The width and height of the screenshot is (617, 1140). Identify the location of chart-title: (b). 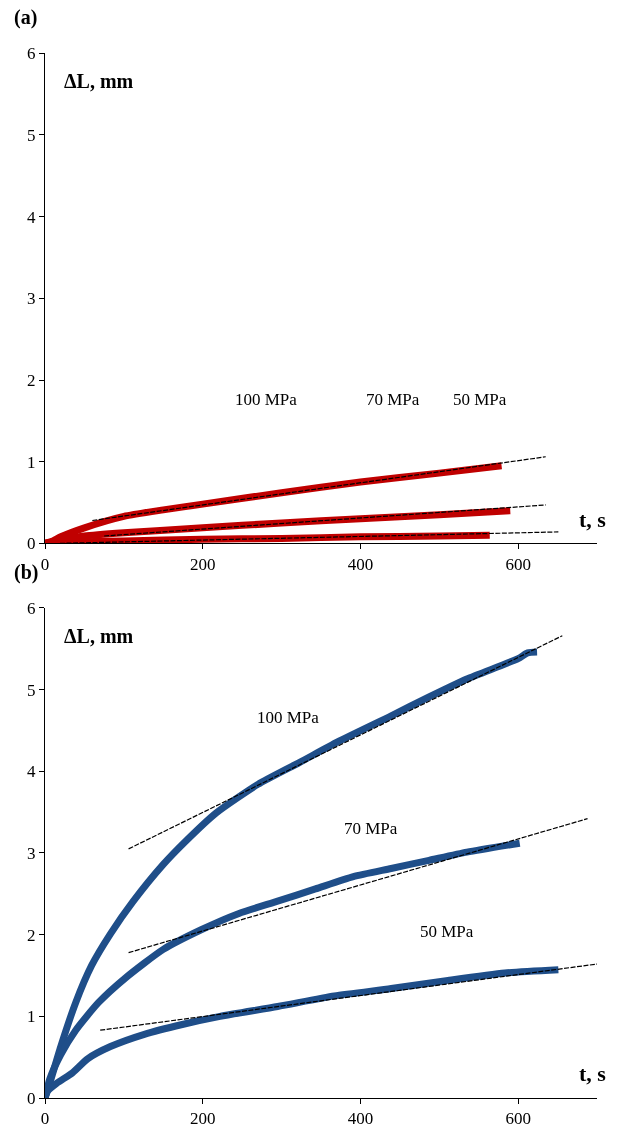
(26, 572).